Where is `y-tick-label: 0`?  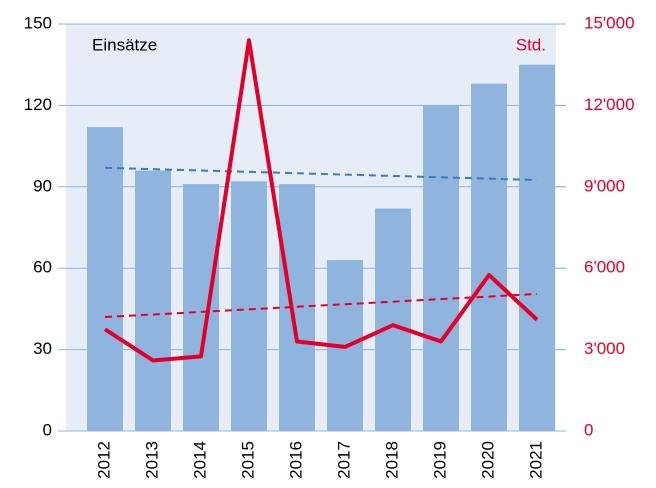 y-tick-label: 0 is located at coordinates (47, 429).